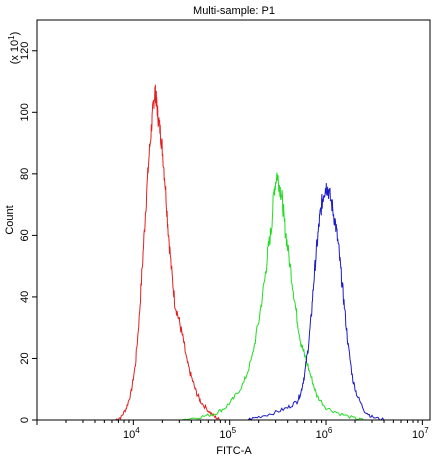 The height and width of the screenshot is (458, 438). Describe the element at coordinates (14, 48) in the screenshot. I see `y-multiplier-label: (x 101)` at that location.